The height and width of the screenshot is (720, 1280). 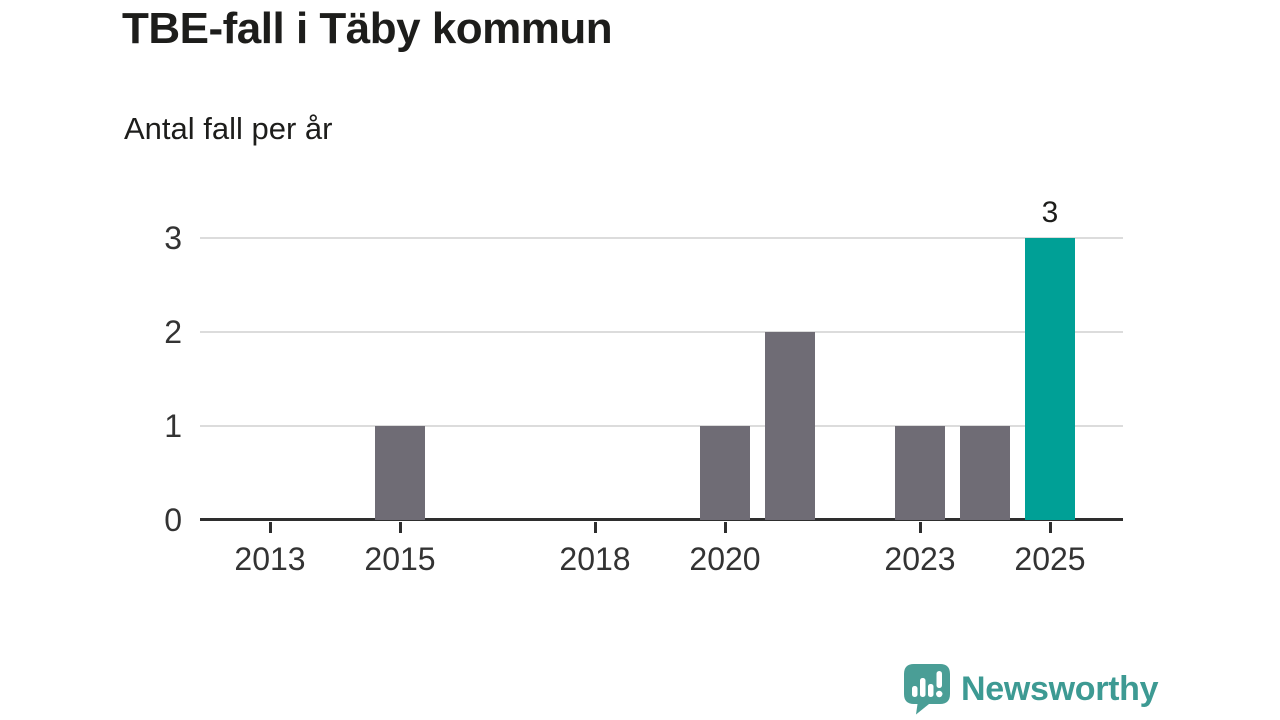 I want to click on bar-2025, so click(x=1050, y=379).